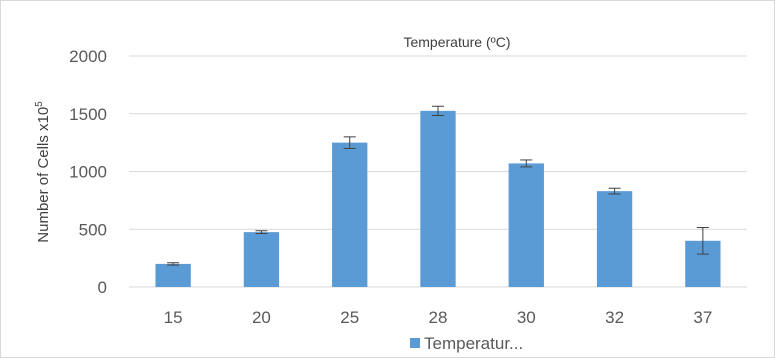 The height and width of the screenshot is (358, 775). Describe the element at coordinates (349, 317) in the screenshot. I see `x-tick-label: 25` at that location.